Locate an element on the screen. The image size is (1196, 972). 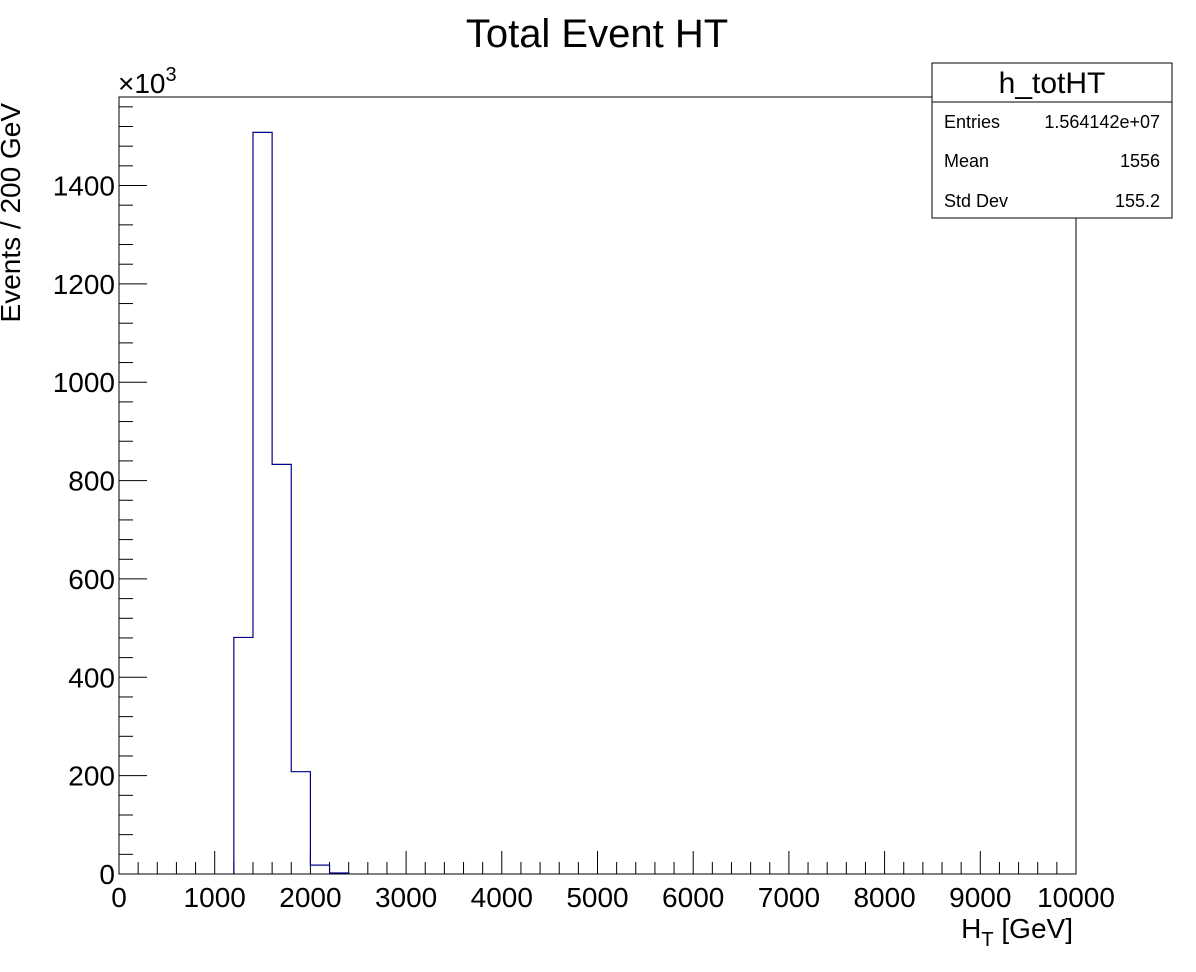
x-tick-label: 6000 is located at coordinates (693, 897).